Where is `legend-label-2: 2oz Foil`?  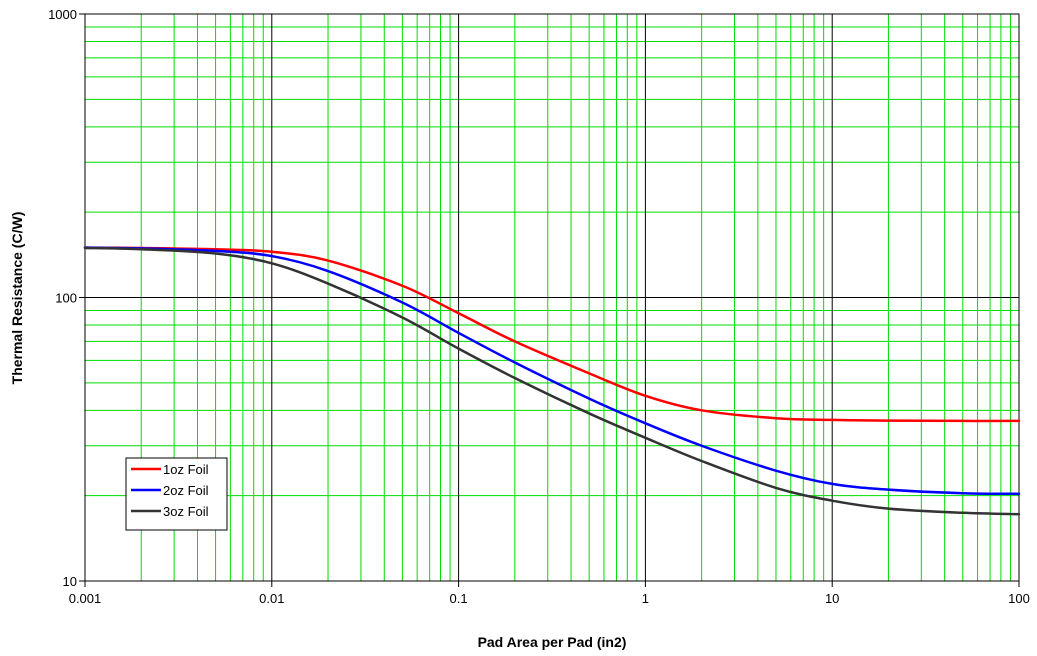 legend-label-2: 2oz Foil is located at coordinates (186, 490).